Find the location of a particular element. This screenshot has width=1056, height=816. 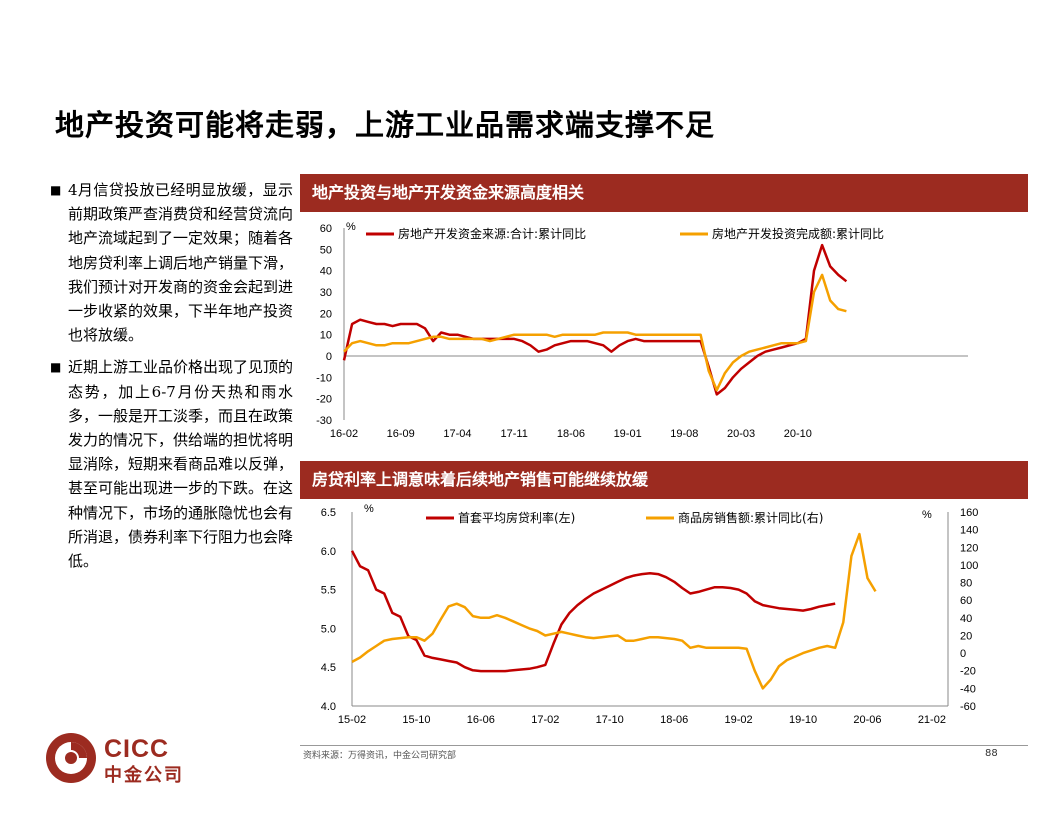

x-tick-label: 20-03 is located at coordinates (741, 434).